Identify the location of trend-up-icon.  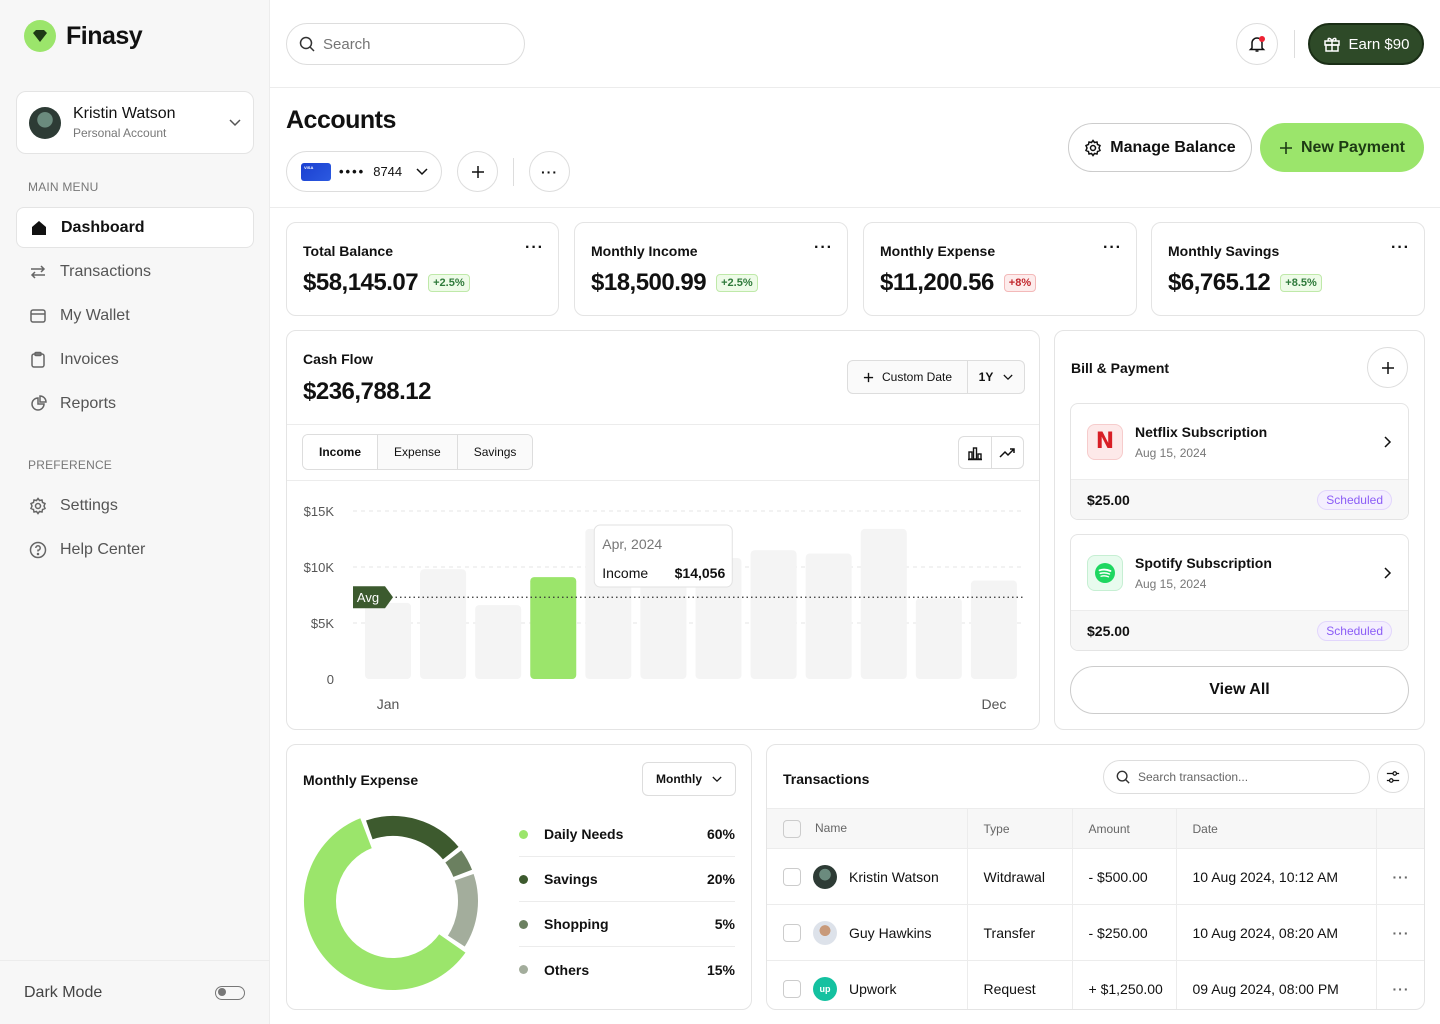
(1007, 452).